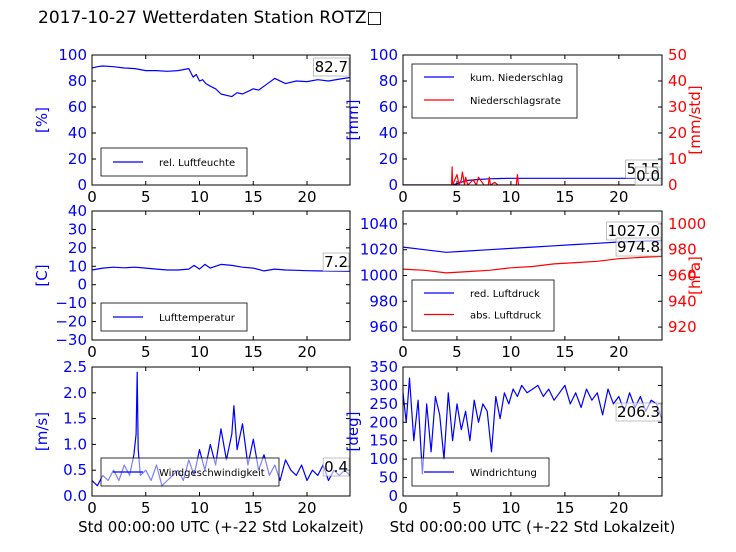 The image size is (736, 552). Describe the element at coordinates (677, 133) in the screenshot. I see `y2-tick-label: 20` at that location.